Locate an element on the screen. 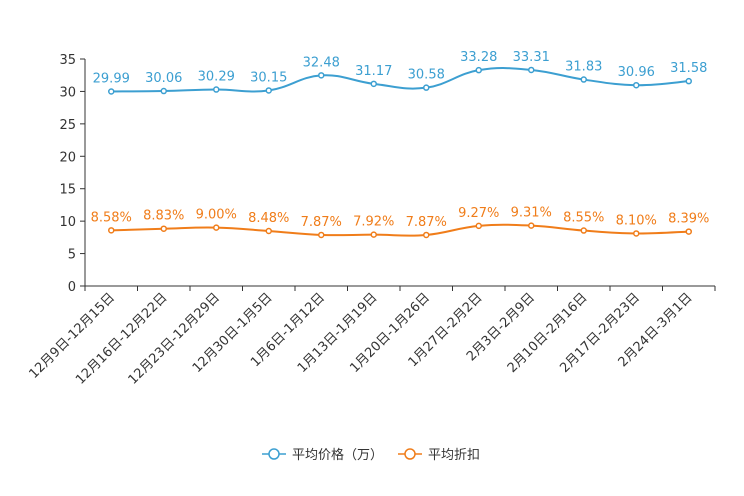  data-label-0: 31.17 is located at coordinates (373, 71).